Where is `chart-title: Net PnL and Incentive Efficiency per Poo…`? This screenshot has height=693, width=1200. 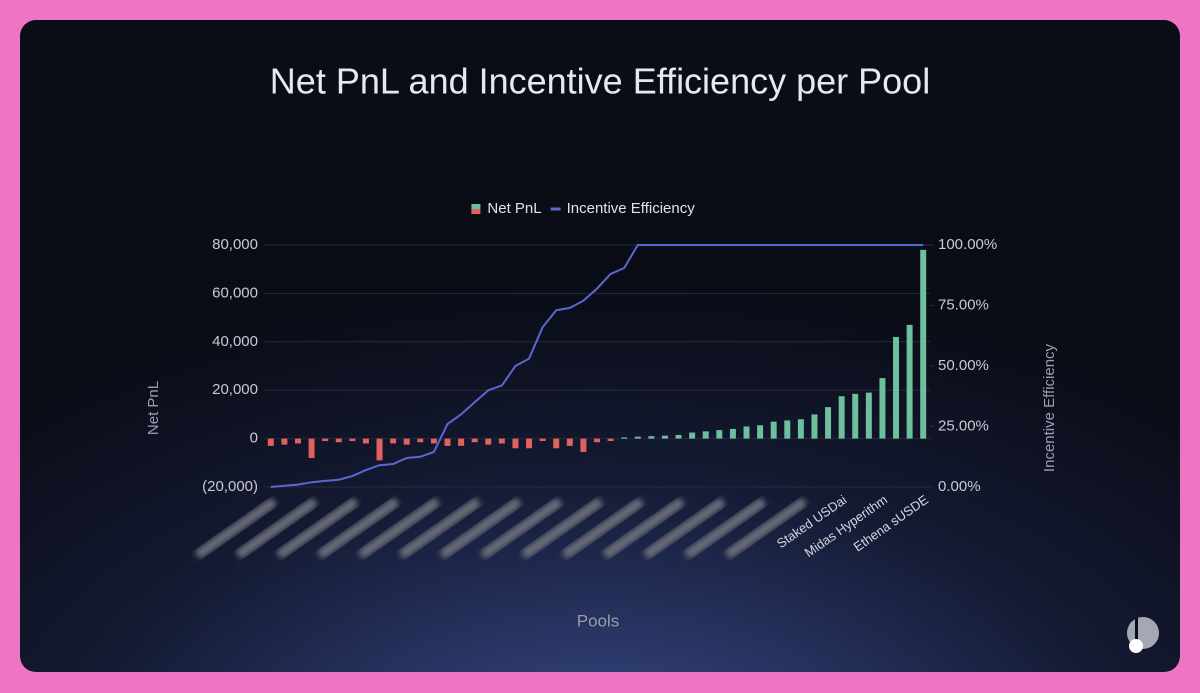 chart-title: Net PnL and Incentive Efficiency per Poo… is located at coordinates (600, 81).